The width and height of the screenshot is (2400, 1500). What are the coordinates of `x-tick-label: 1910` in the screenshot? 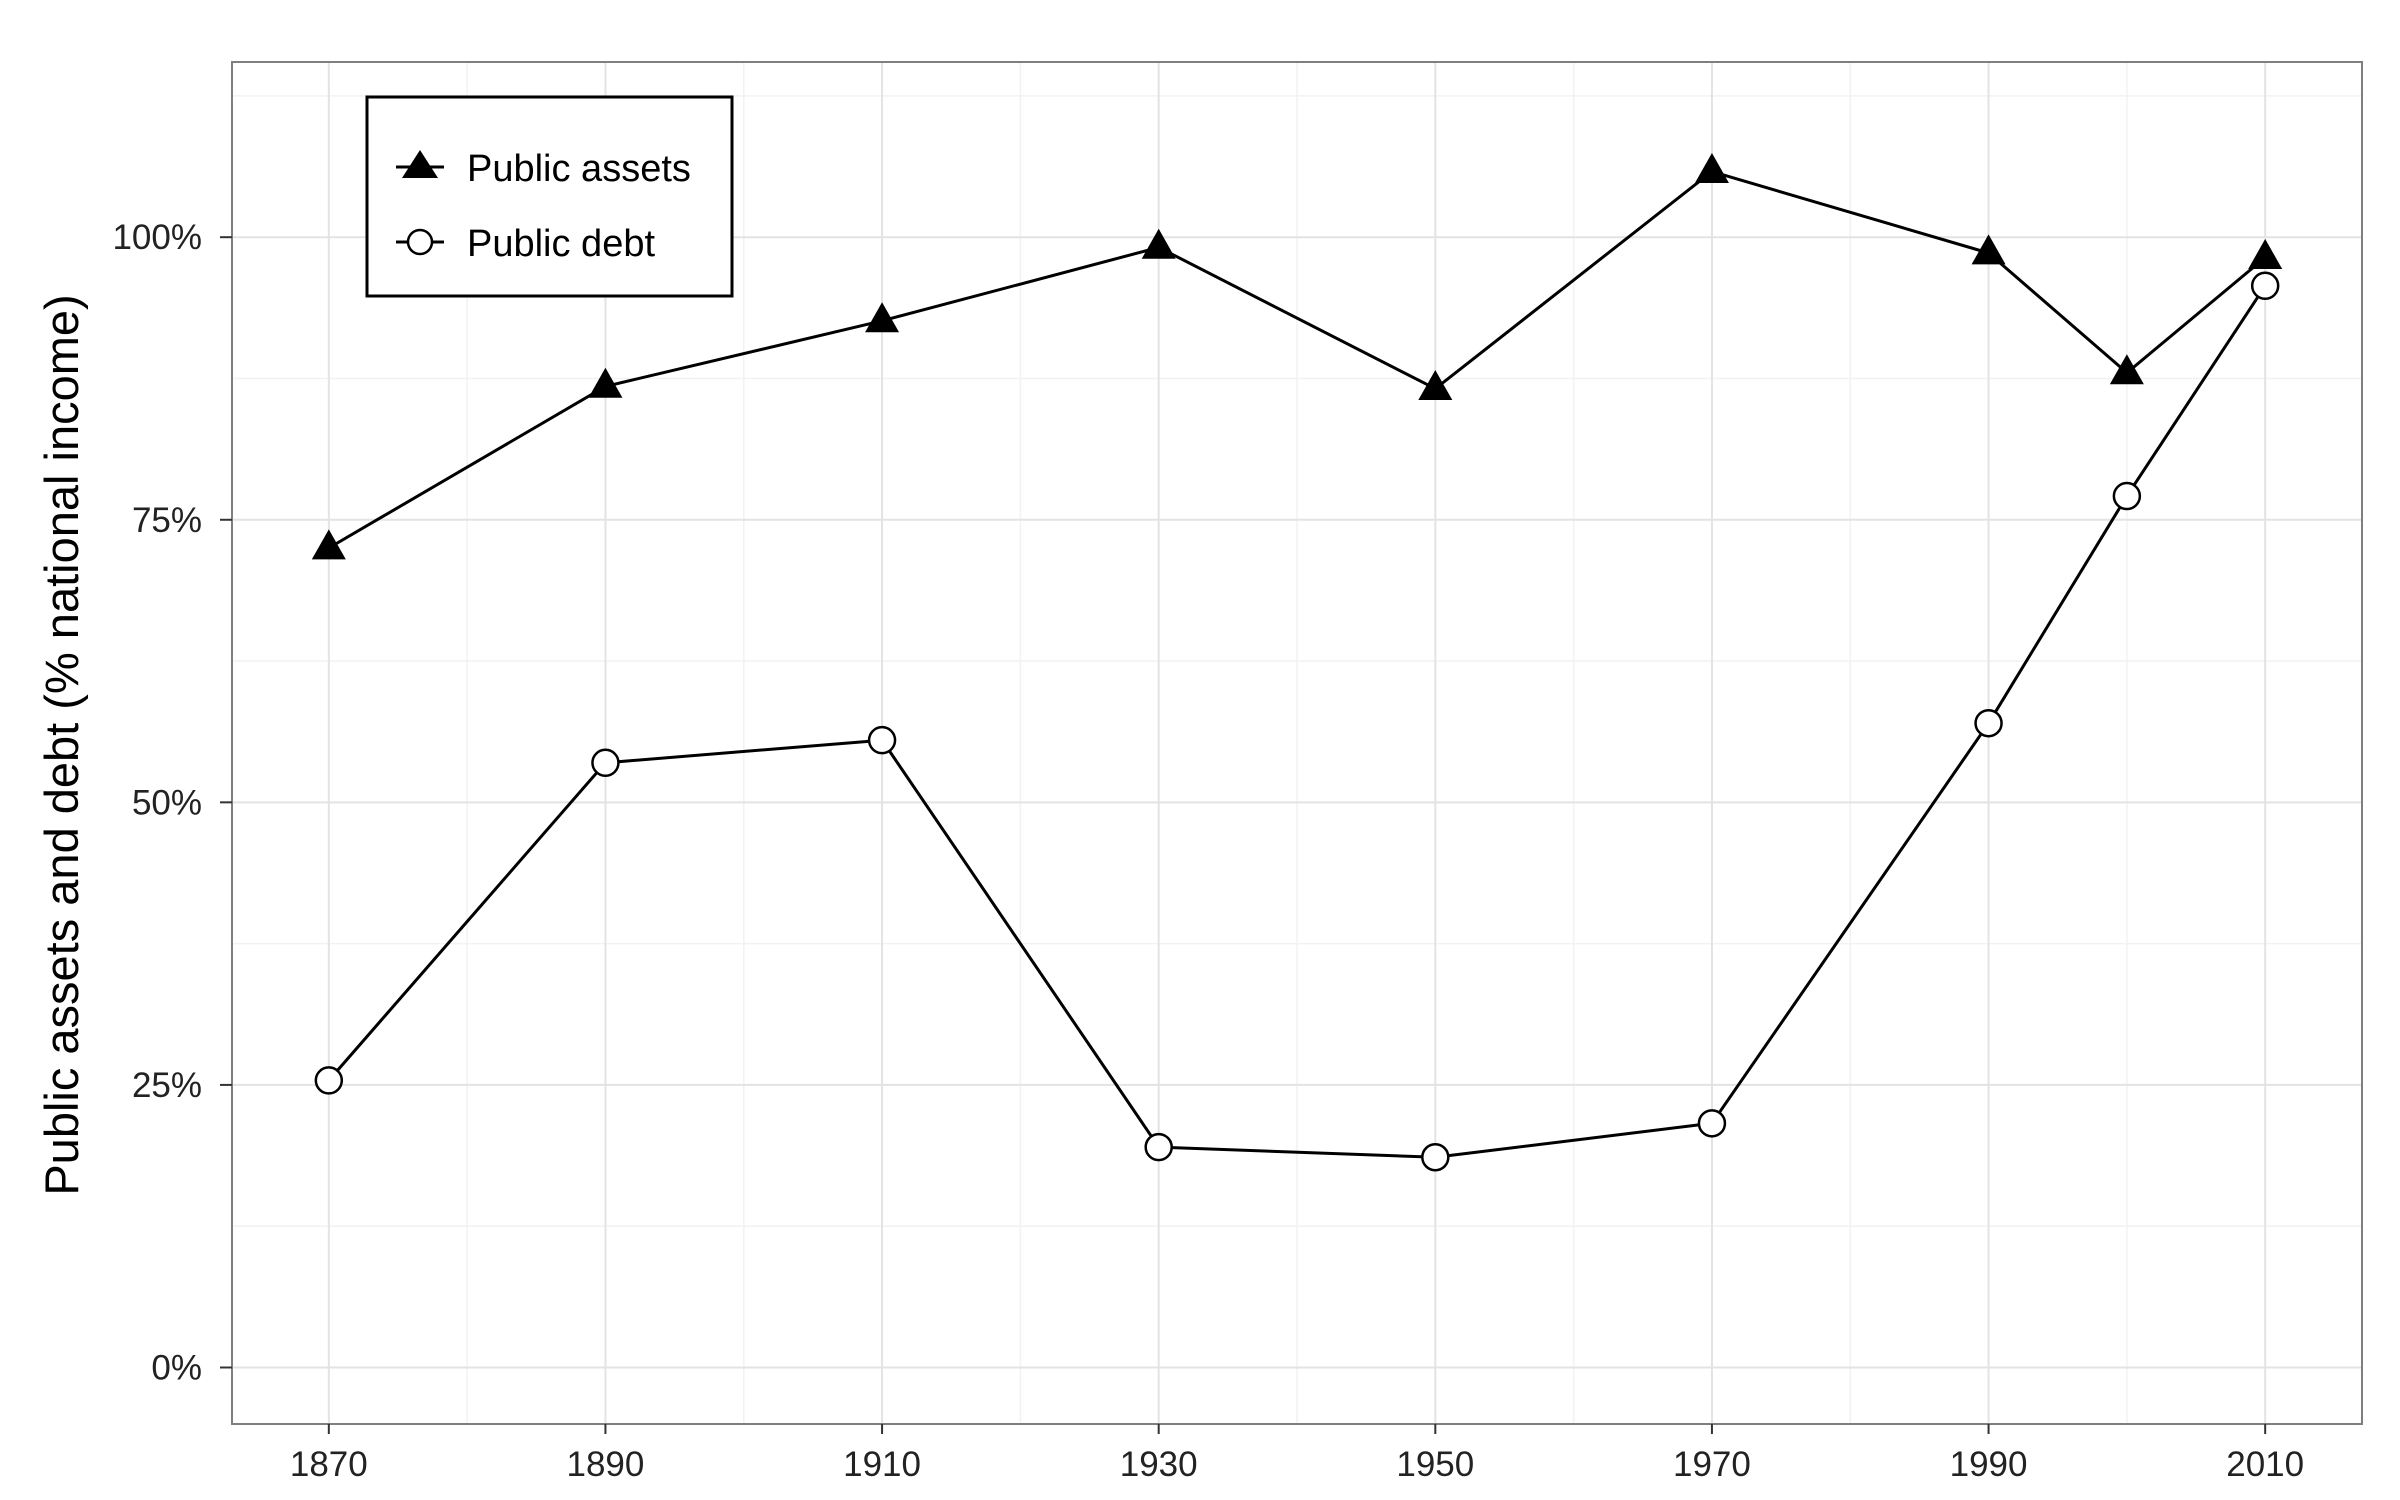 It's located at (882, 1464).